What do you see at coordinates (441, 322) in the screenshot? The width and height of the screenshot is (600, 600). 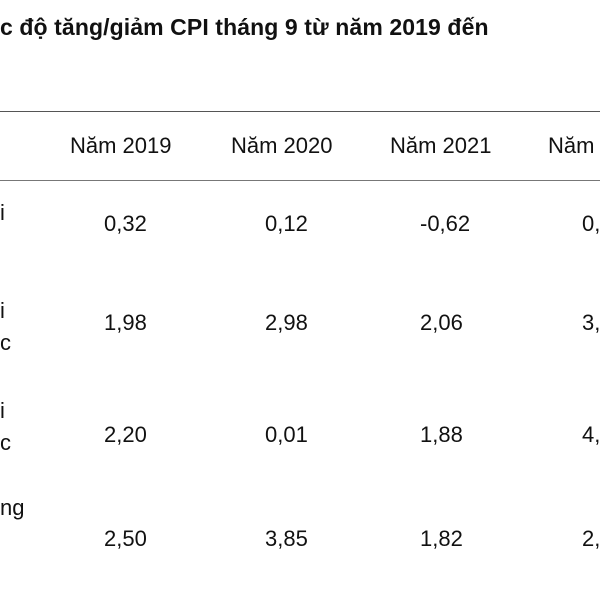 I see `cell-value: 2,06` at bounding box center [441, 322].